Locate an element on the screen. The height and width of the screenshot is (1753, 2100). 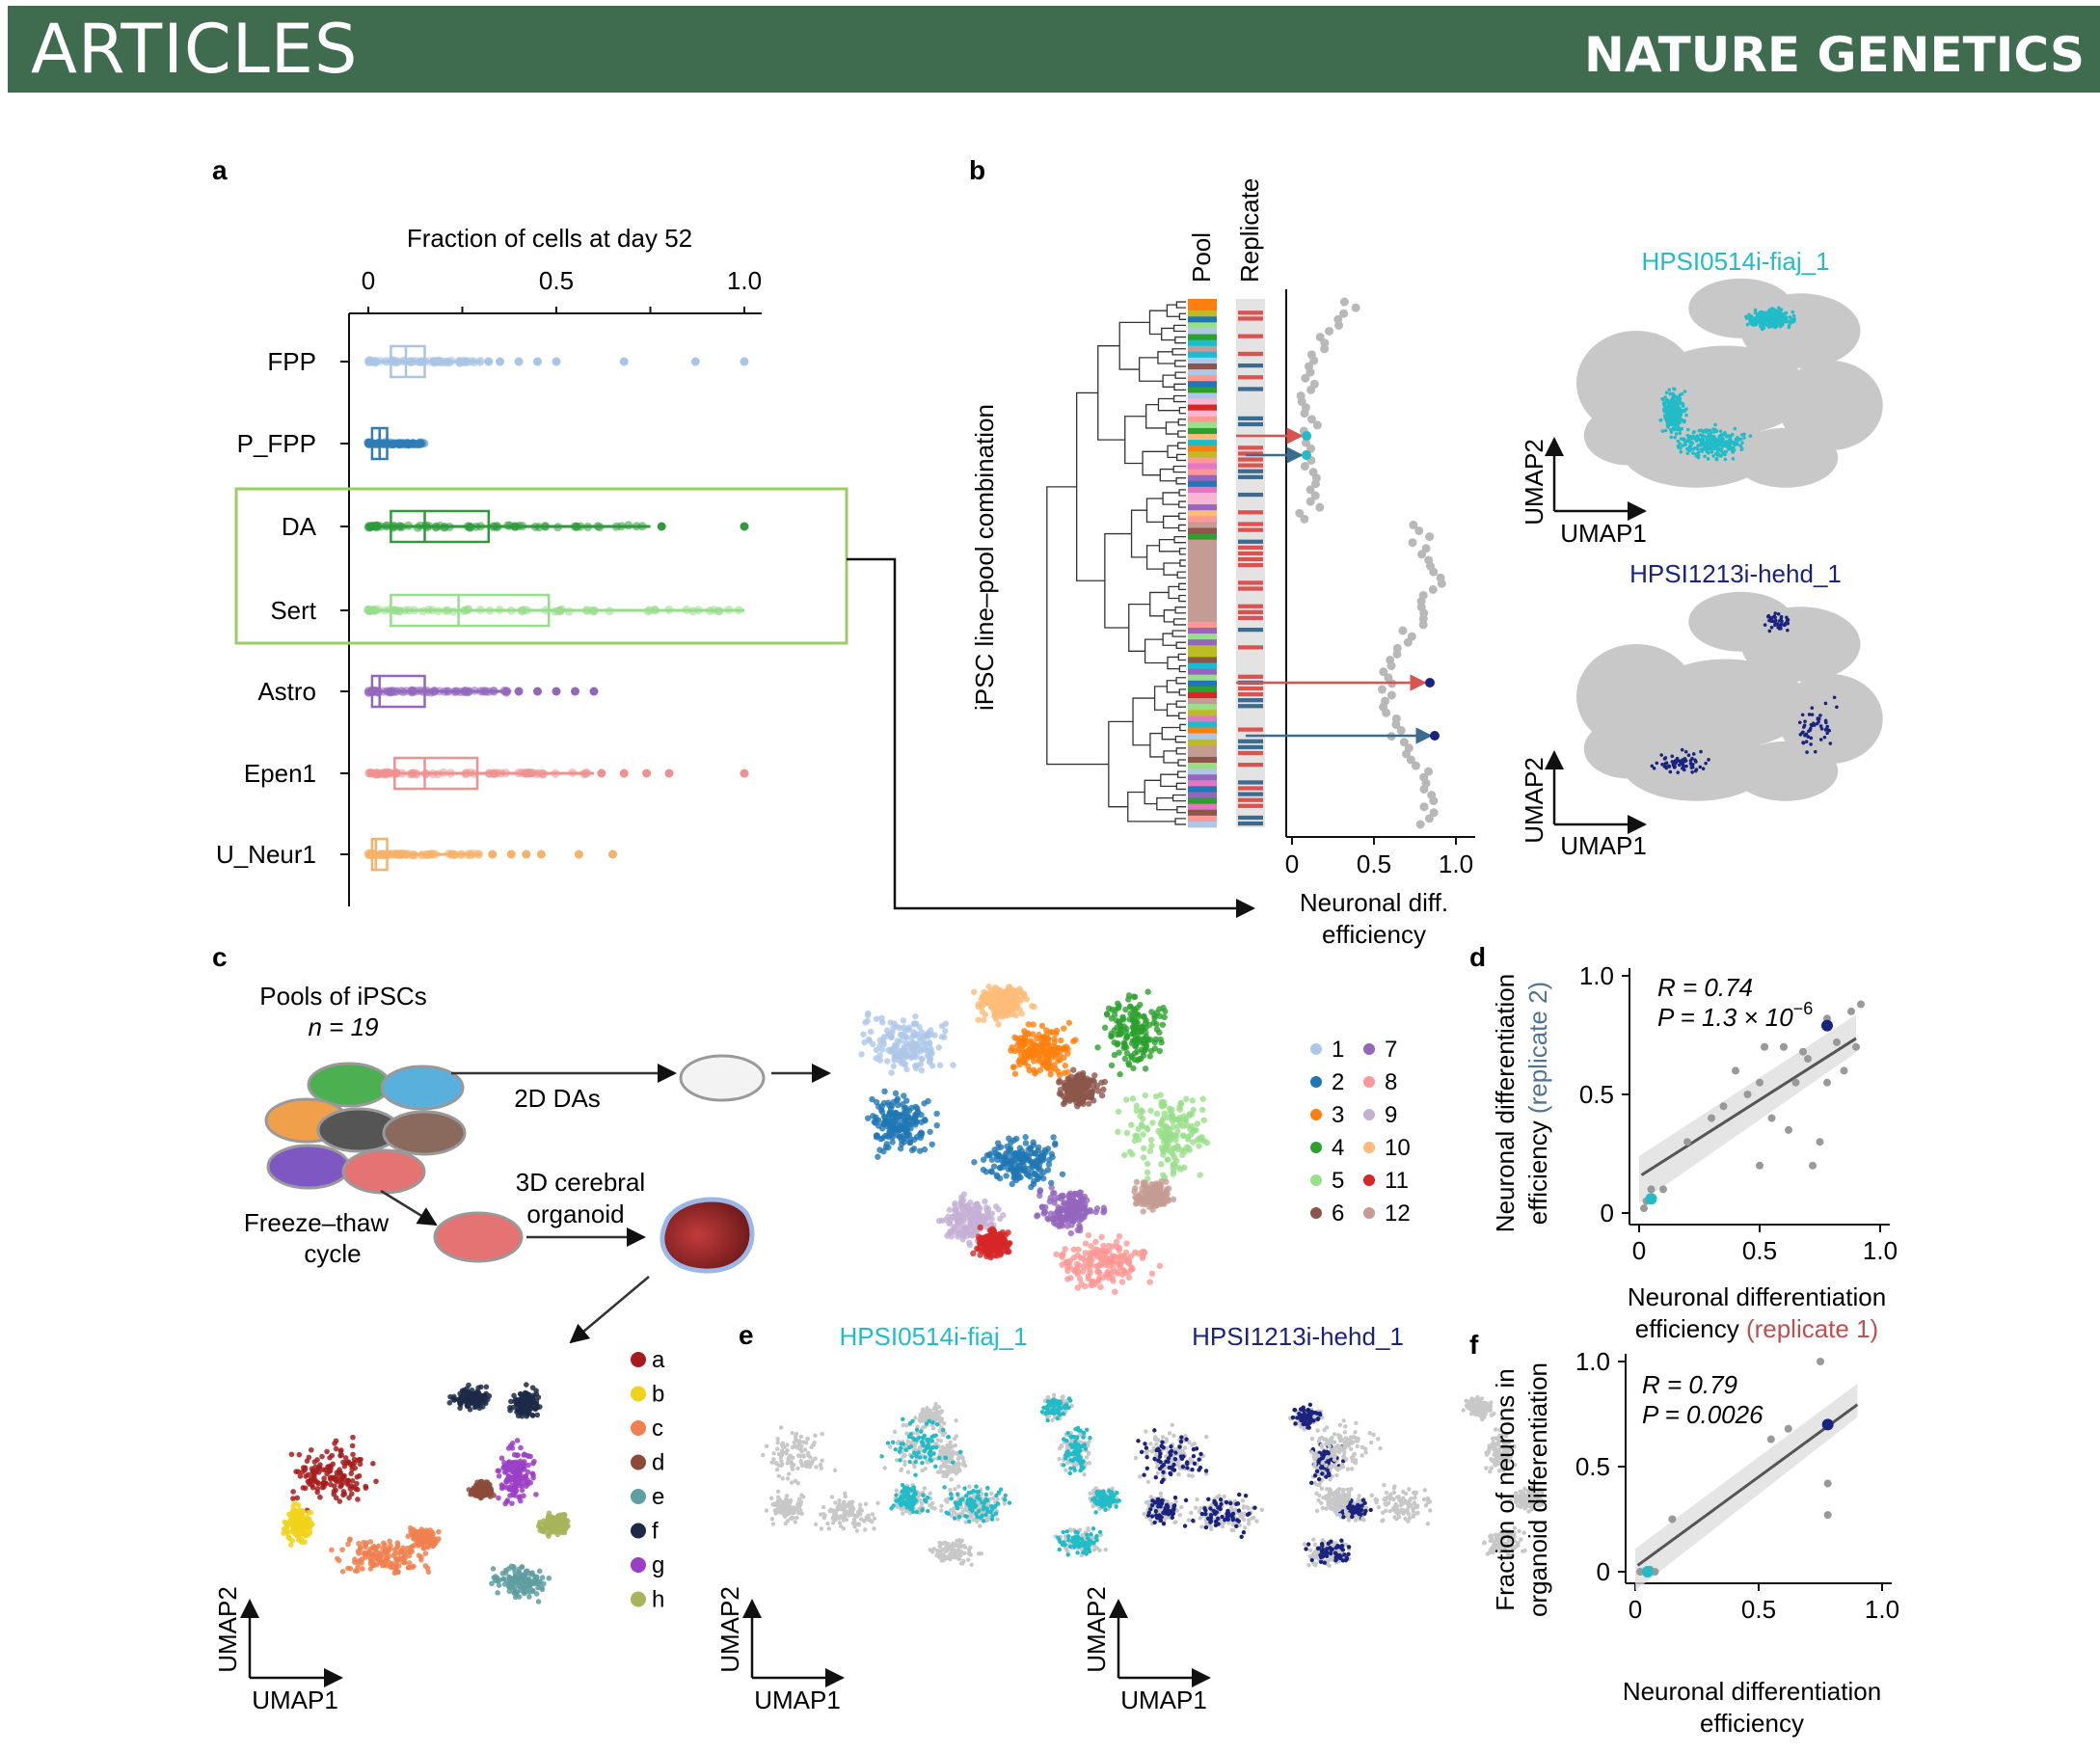
box-row-p_fpp: P_FPP is located at coordinates (333, 443).